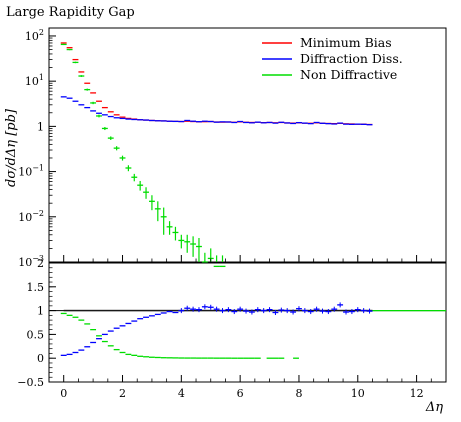 This screenshot has width=461, height=422. Describe the element at coordinates (34, 35) in the screenshot. I see `y-tick-label: 10²` at that location.